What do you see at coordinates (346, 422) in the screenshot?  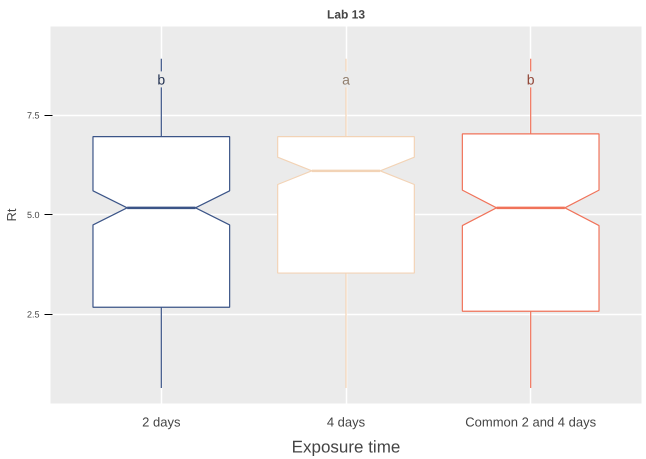 I see `x-tick-label: 4 days` at bounding box center [346, 422].